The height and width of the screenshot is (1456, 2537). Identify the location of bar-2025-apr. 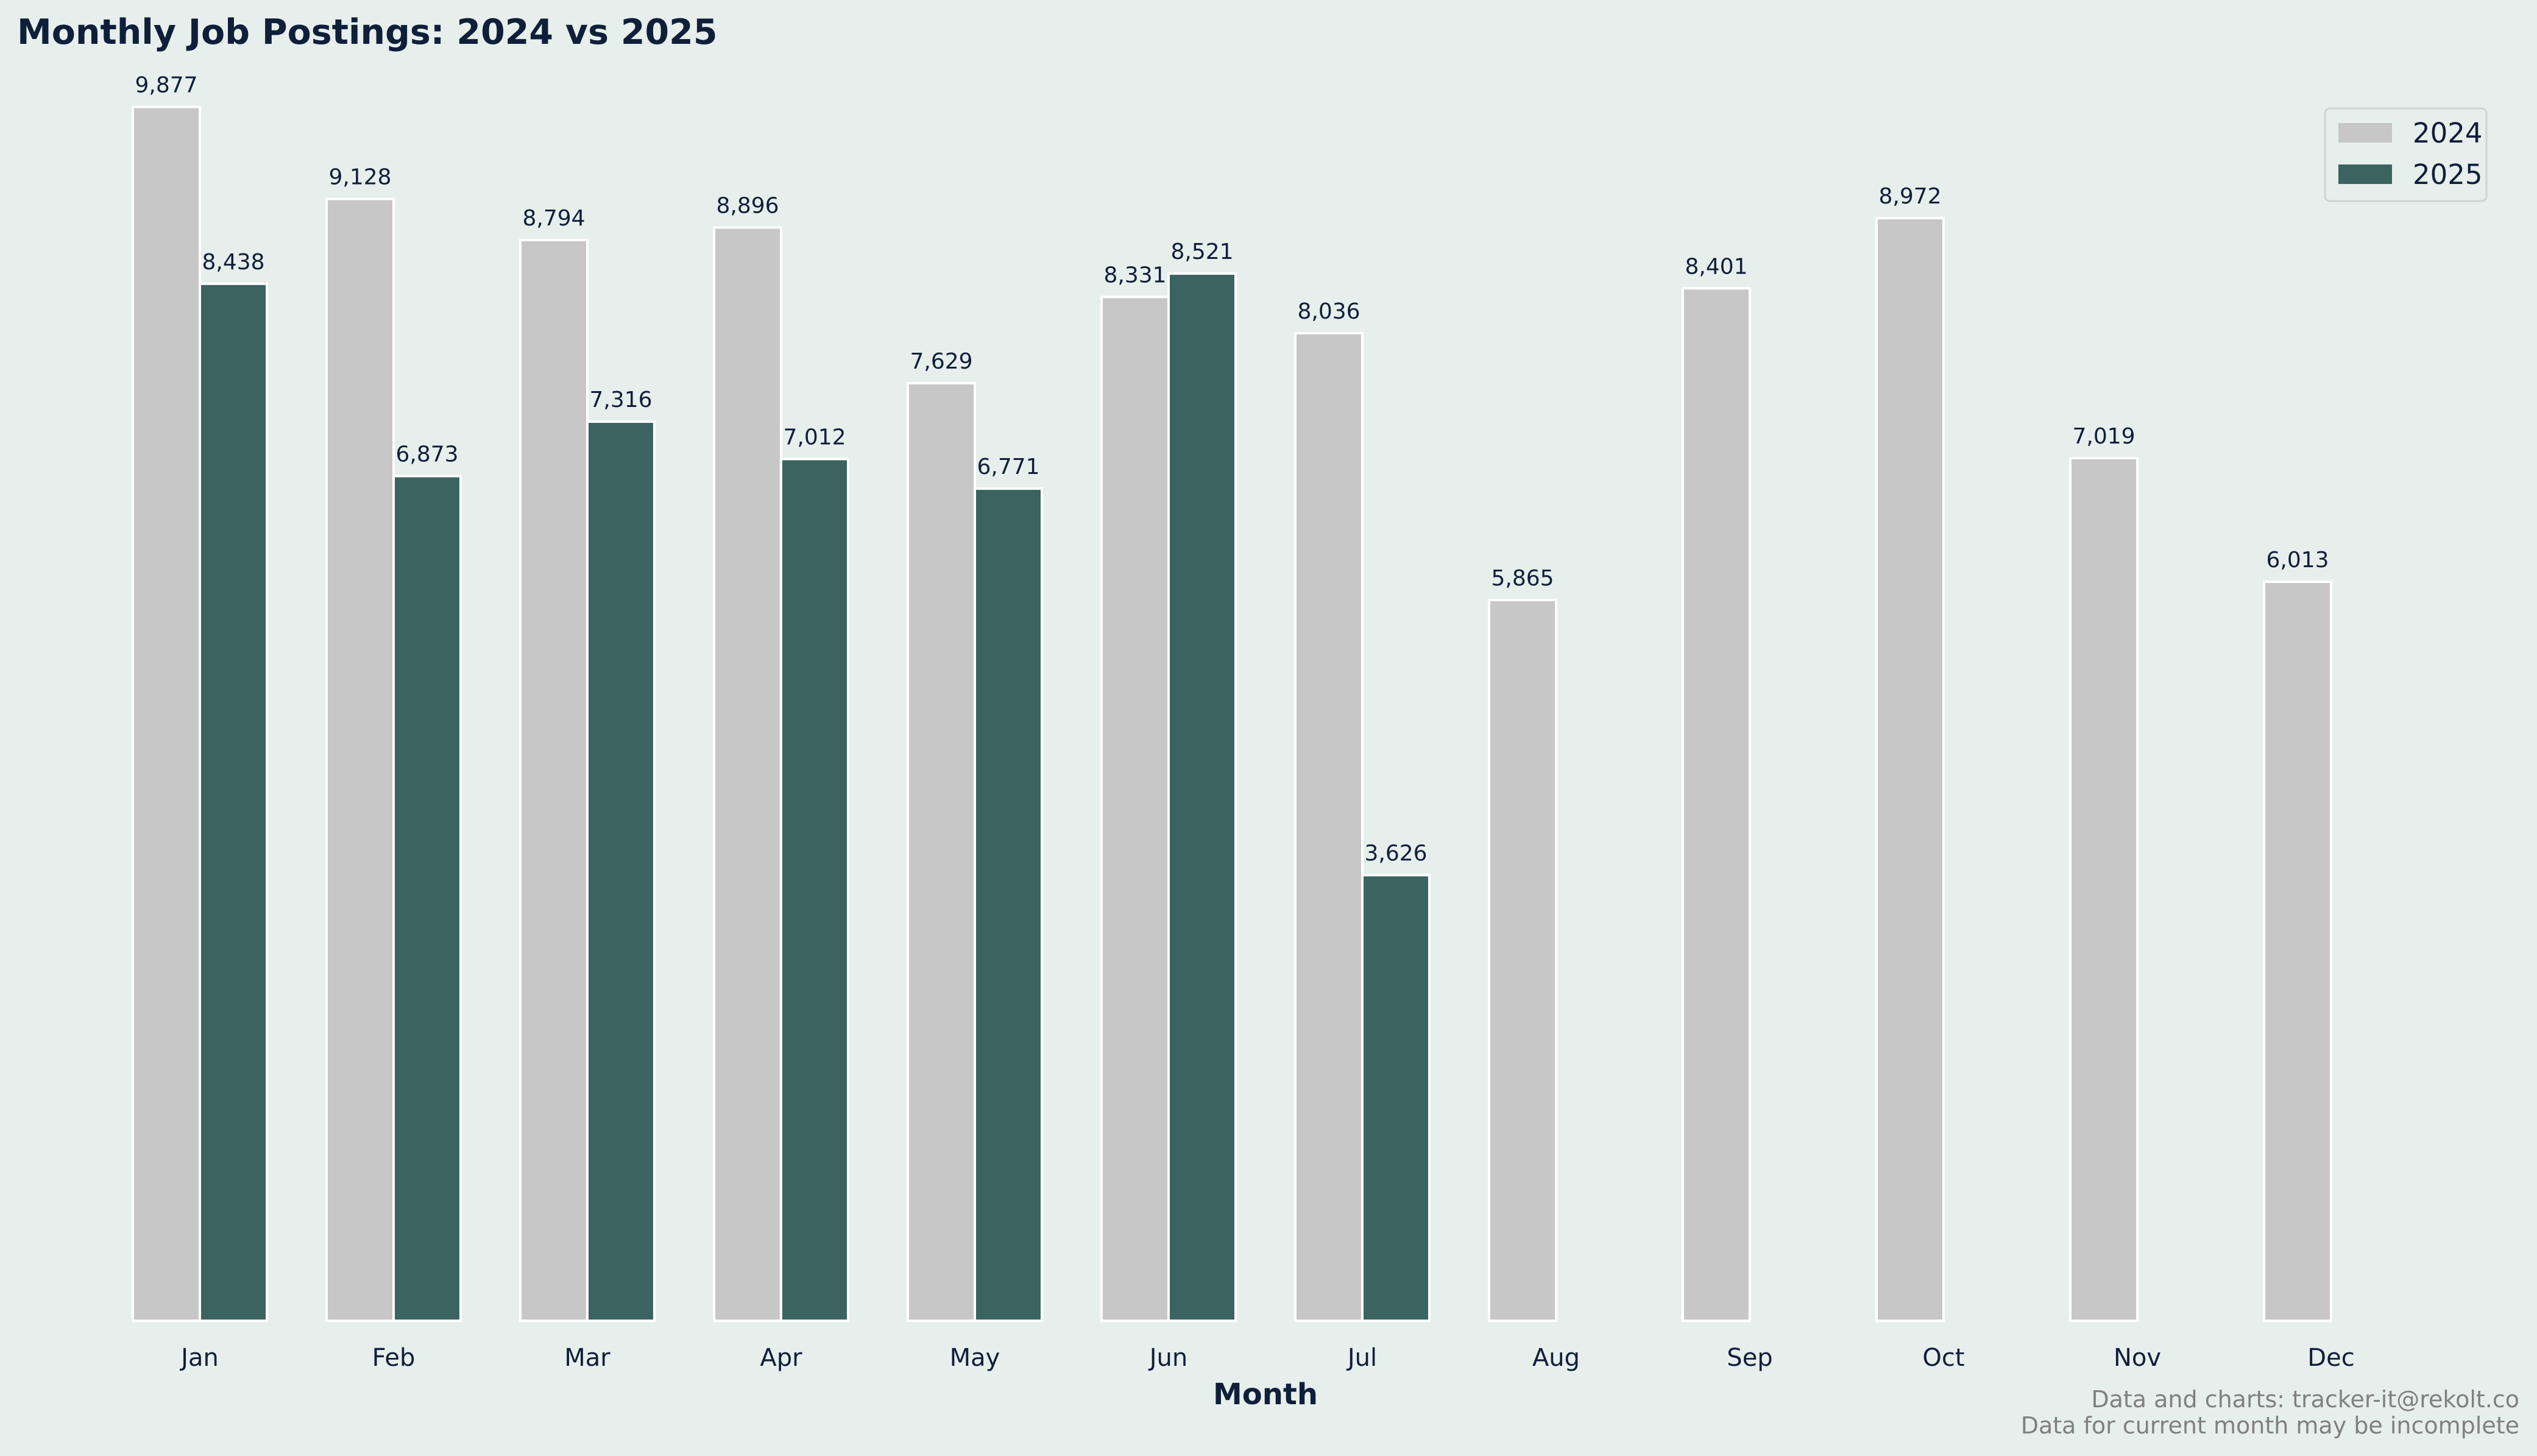
(815, 890).